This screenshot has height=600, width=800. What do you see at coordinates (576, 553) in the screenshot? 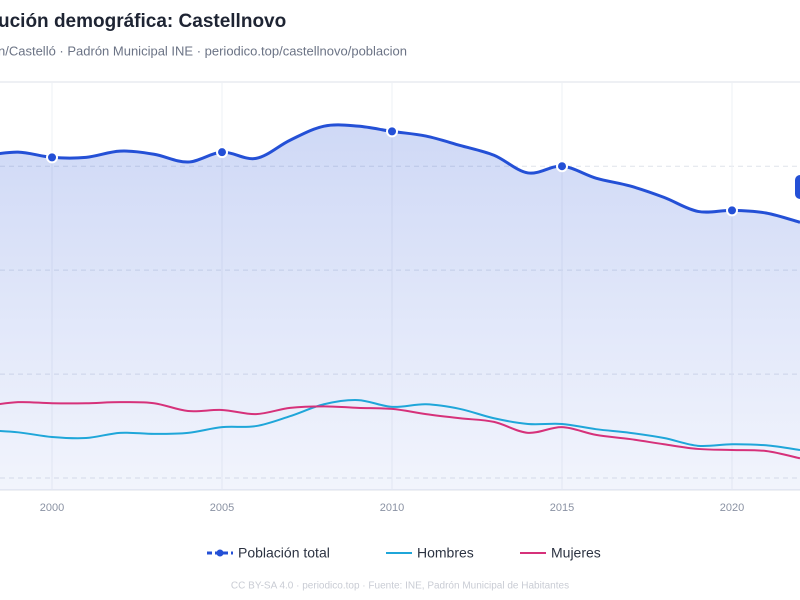
I see `legend-label: Mujeres` at bounding box center [576, 553].